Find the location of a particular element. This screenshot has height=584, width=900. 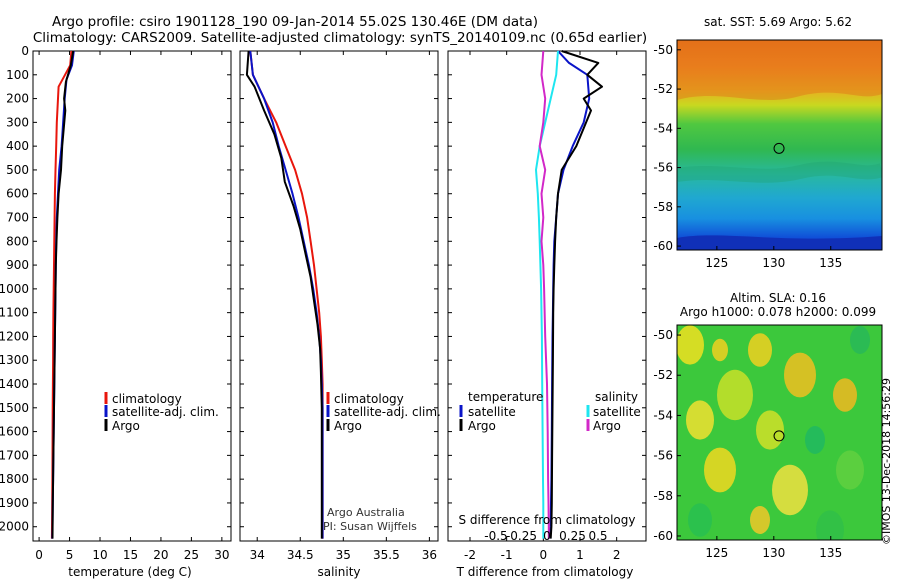

x-tick-label: 15 is located at coordinates (130, 555).